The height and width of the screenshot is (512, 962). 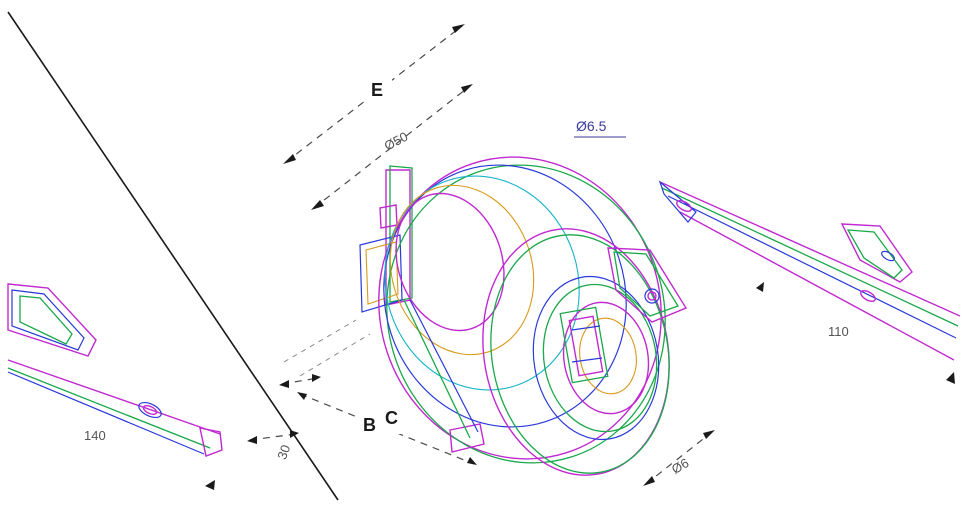 What do you see at coordinates (591, 126) in the screenshot?
I see `diameter-label: Ø6.5` at bounding box center [591, 126].